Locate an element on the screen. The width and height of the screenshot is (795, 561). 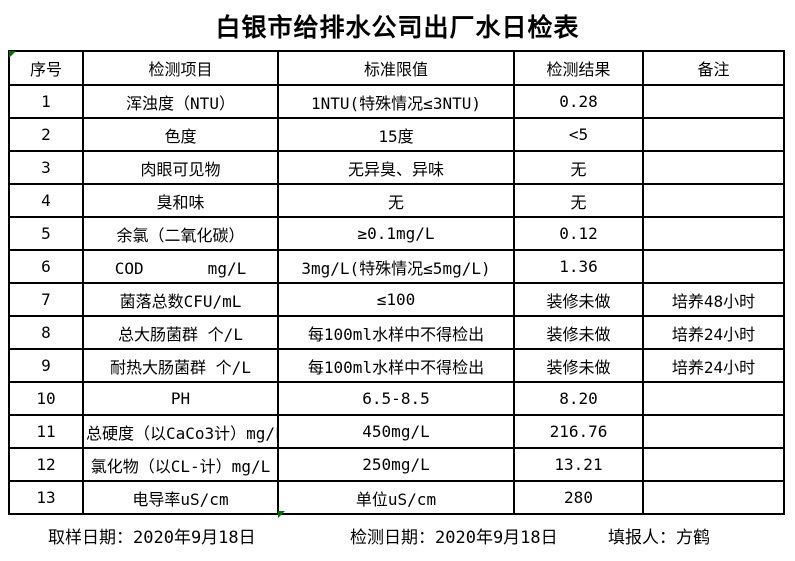
cell-note: 培养48小时 is located at coordinates (713, 299).